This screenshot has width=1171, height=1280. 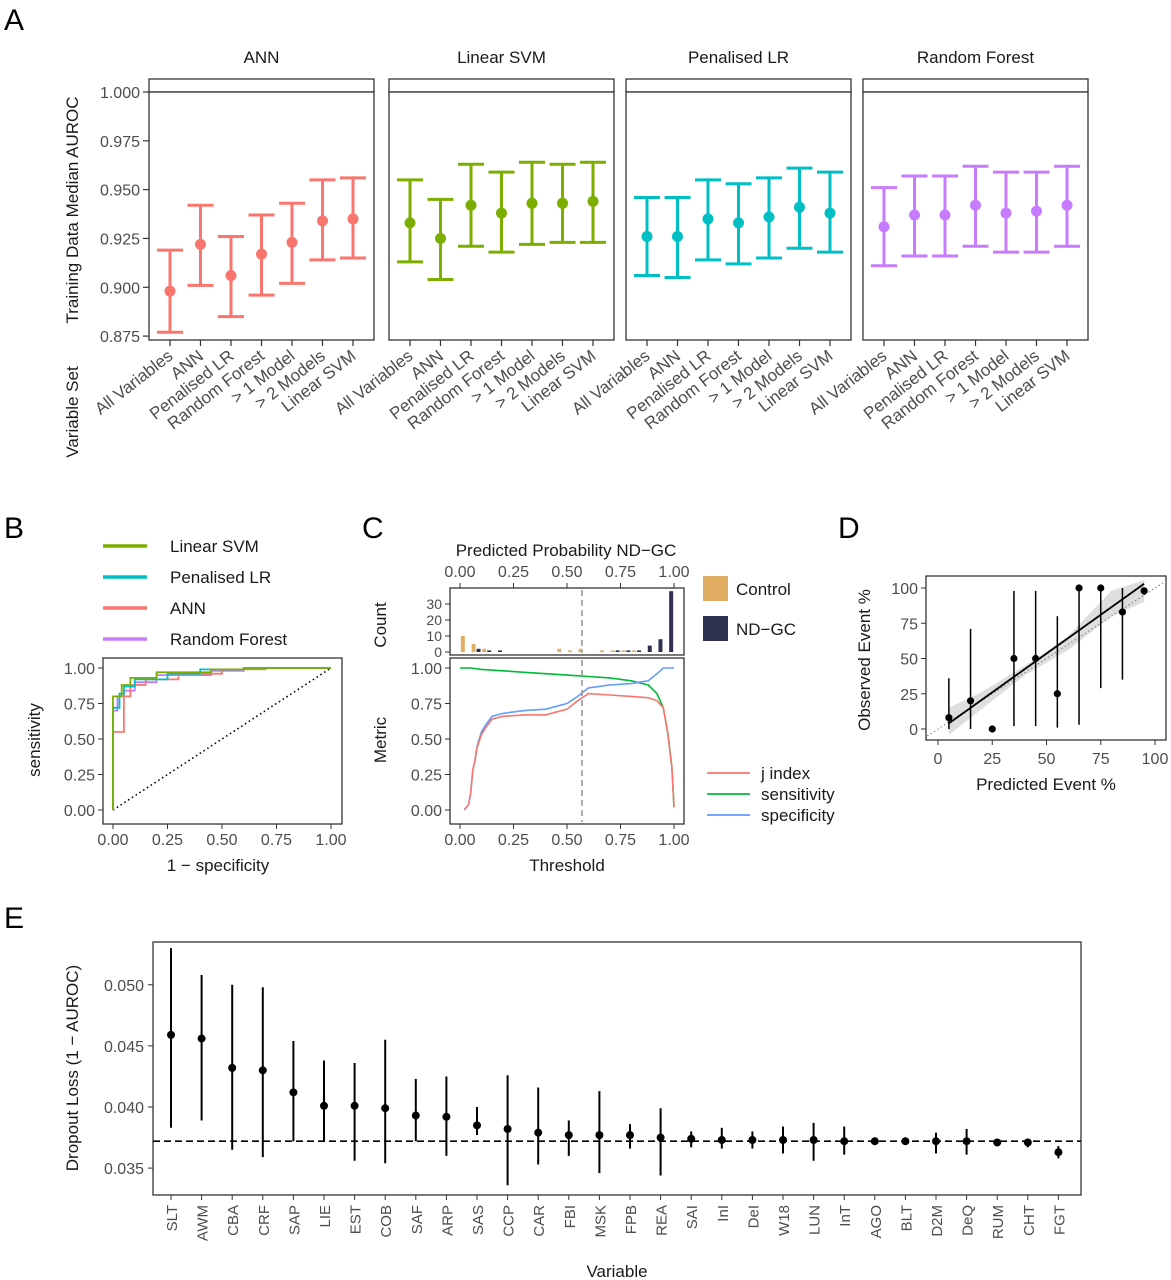 What do you see at coordinates (124, 986) in the screenshot?
I see `panel-e-ytick-label: 0.050` at bounding box center [124, 986].